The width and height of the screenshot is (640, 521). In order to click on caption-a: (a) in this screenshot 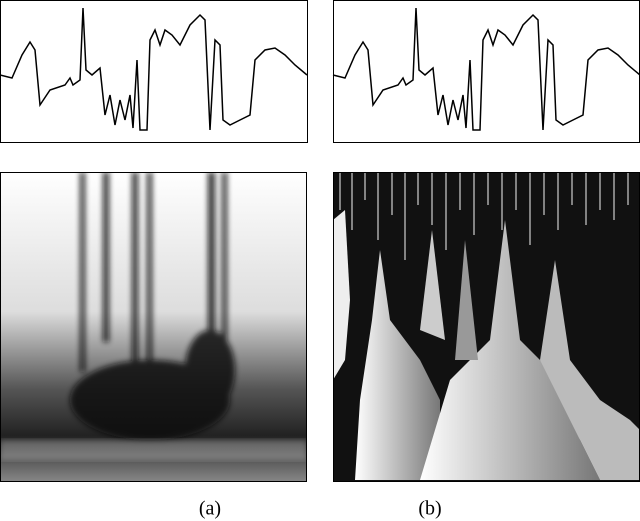, I will do `click(210, 509)`.